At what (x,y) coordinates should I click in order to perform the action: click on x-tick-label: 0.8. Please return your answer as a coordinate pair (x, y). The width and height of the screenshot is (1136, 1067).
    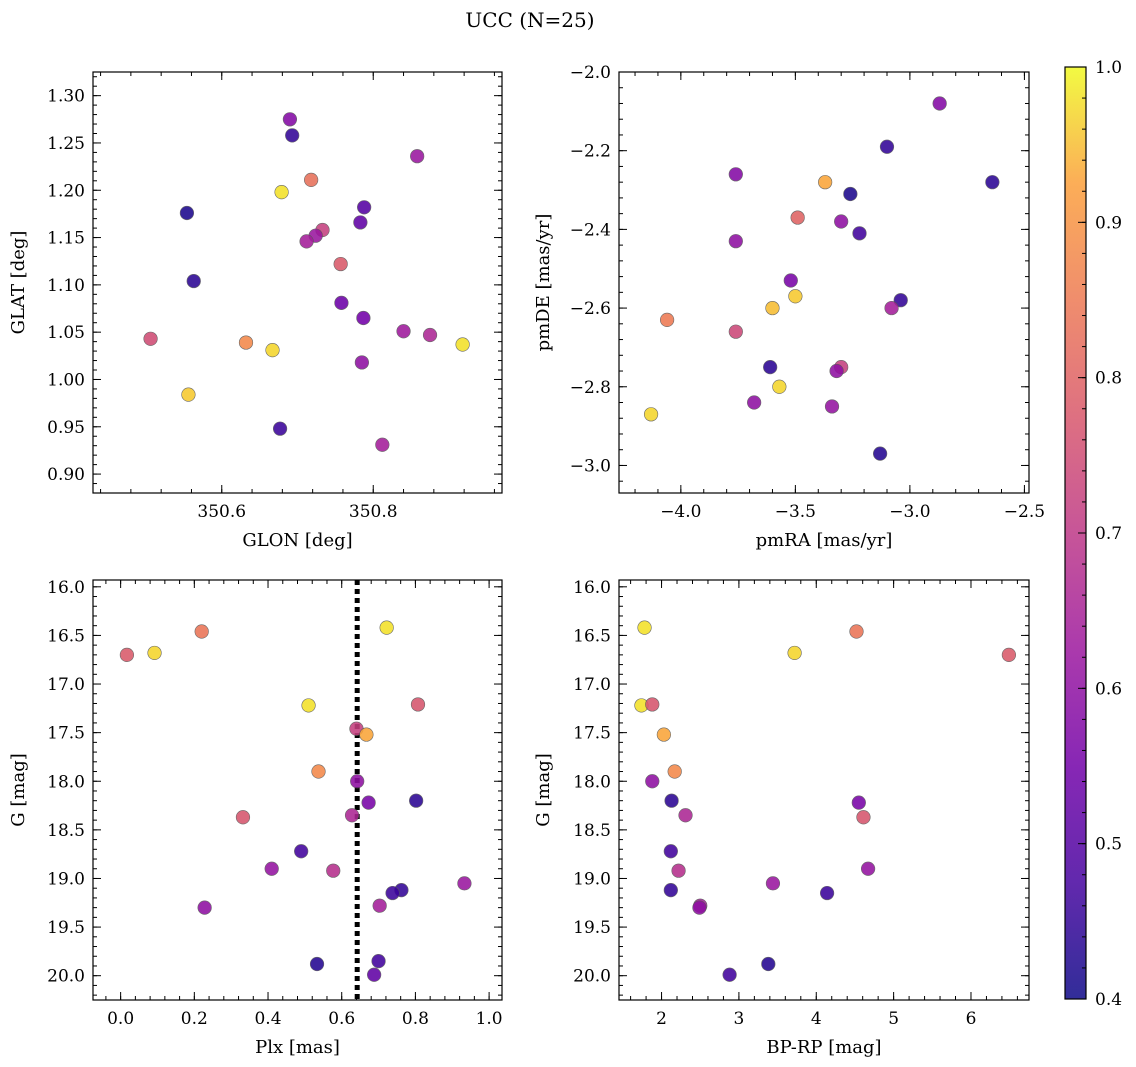
    Looking at the image, I should click on (415, 1019).